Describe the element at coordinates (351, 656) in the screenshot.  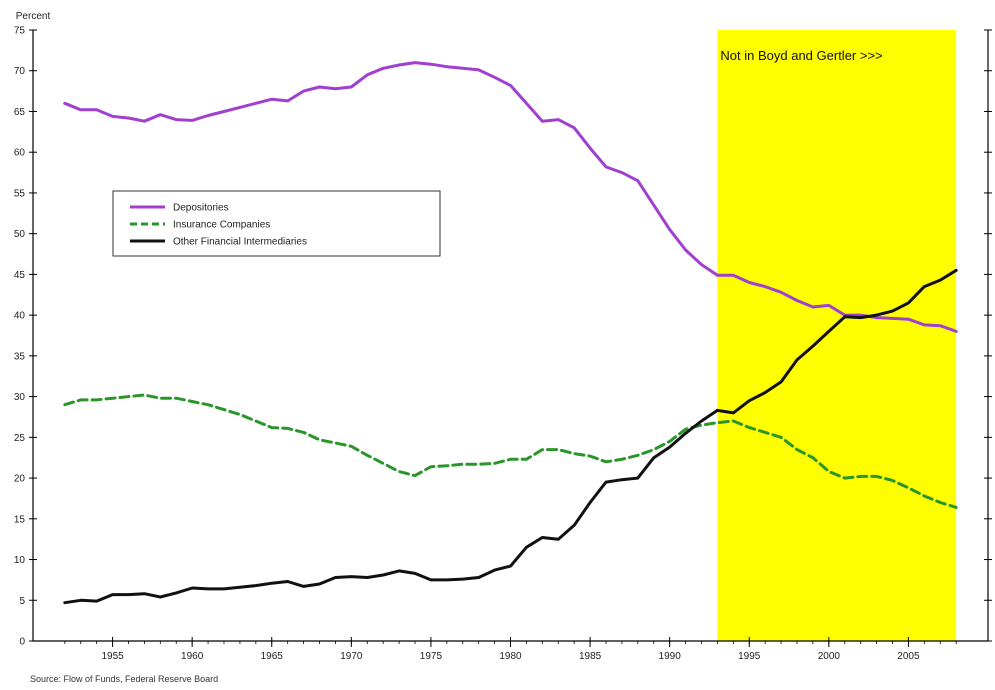
I see `x-tick-label: 1970` at that location.